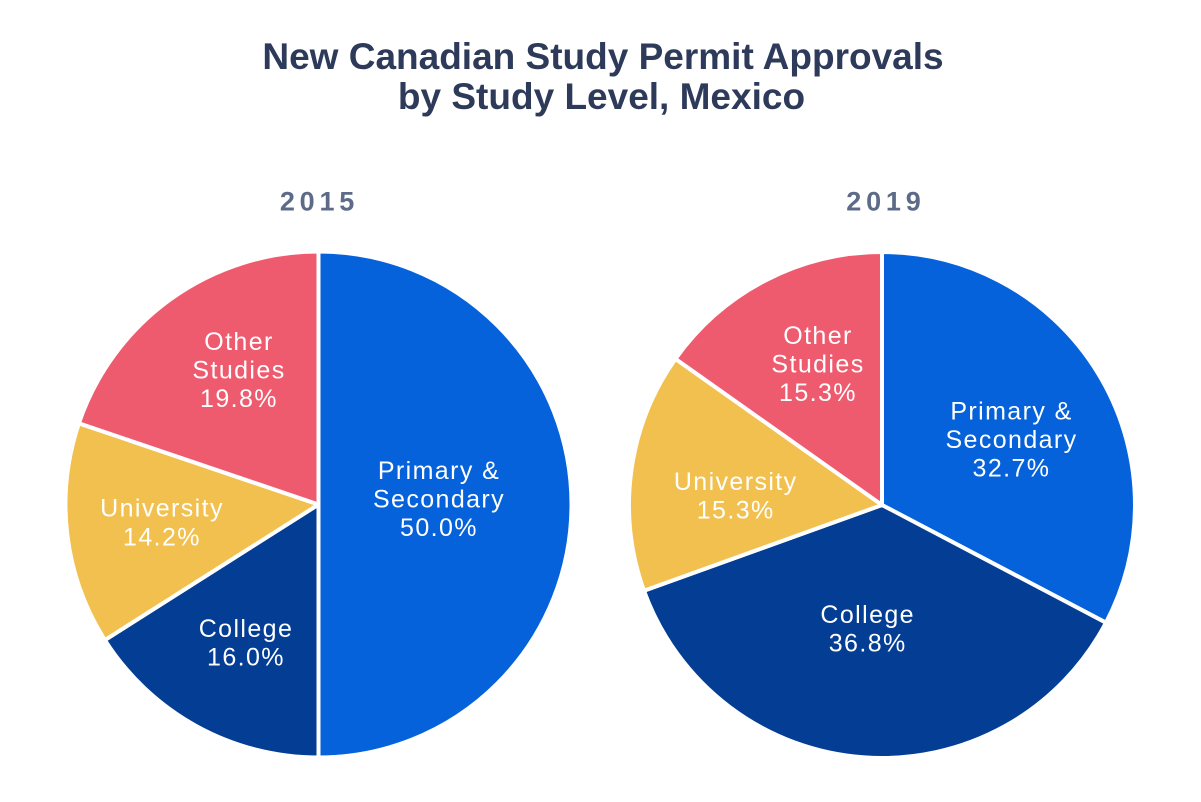 The width and height of the screenshot is (1201, 802). What do you see at coordinates (602, 56) in the screenshot?
I see `svg-text:New Canadian Study Permit Appr: New Canadian Study Permit Approvals` at bounding box center [602, 56].